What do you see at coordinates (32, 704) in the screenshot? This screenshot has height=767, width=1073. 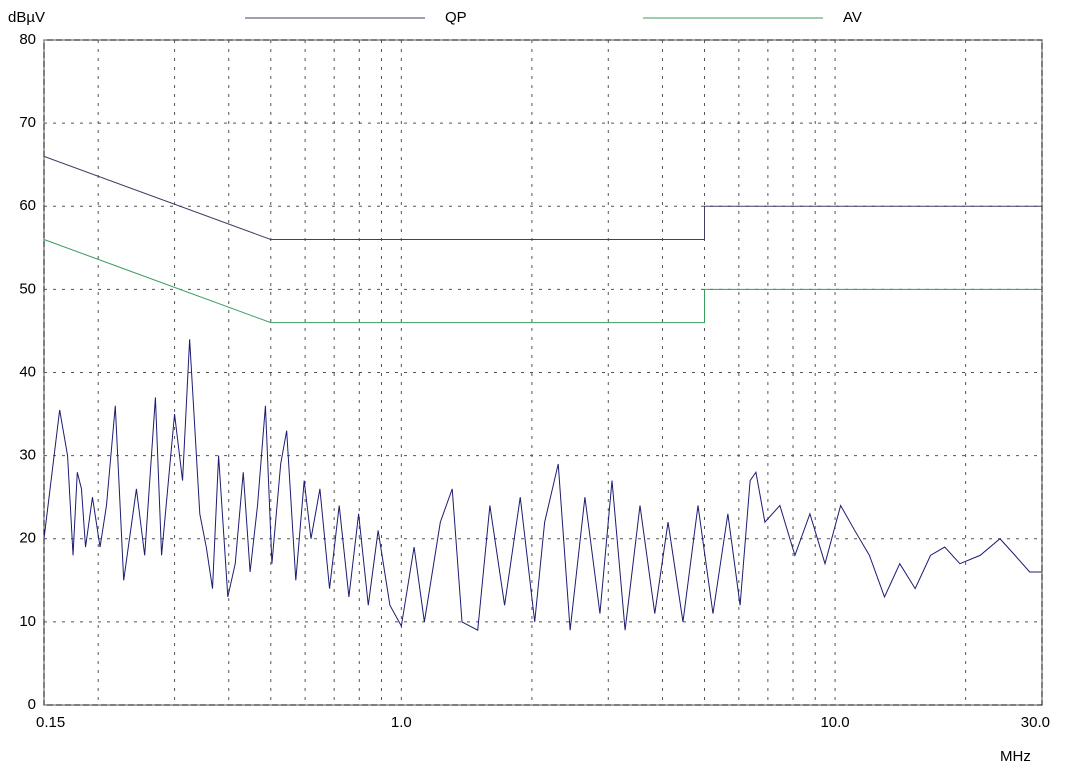 I see `y-tick-label: 0` at bounding box center [32, 704].